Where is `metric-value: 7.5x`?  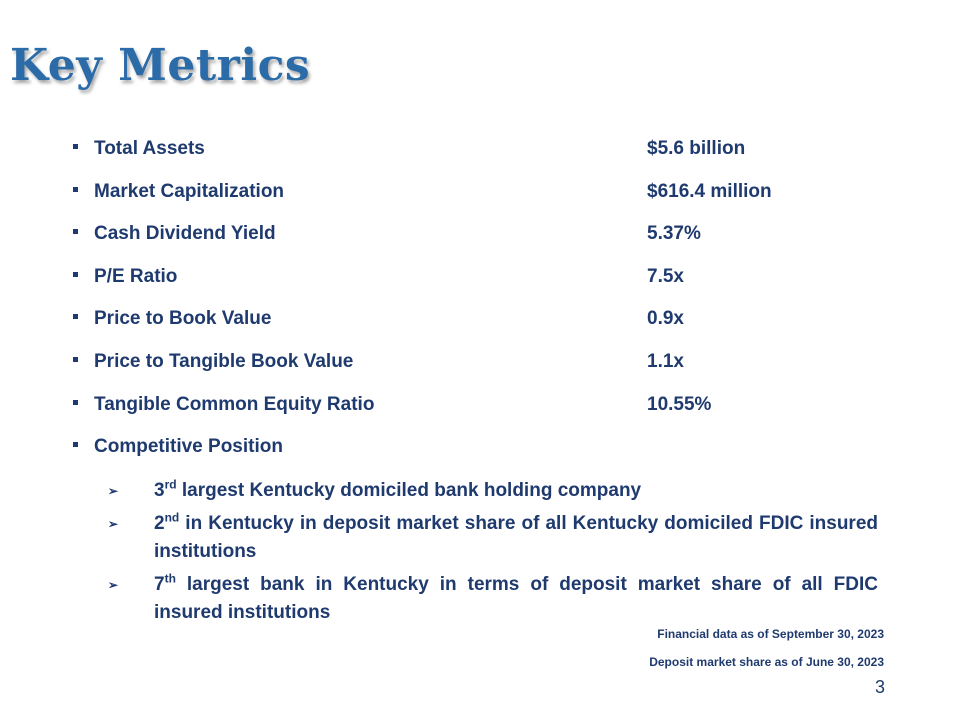
metric-value: 7.5x is located at coordinates (665, 276).